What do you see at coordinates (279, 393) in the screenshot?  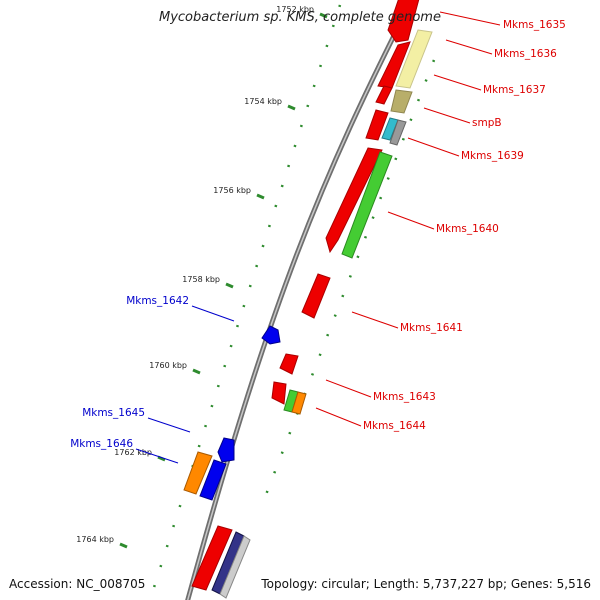 I see `gene-arrow-mkms-1643-b` at bounding box center [279, 393].